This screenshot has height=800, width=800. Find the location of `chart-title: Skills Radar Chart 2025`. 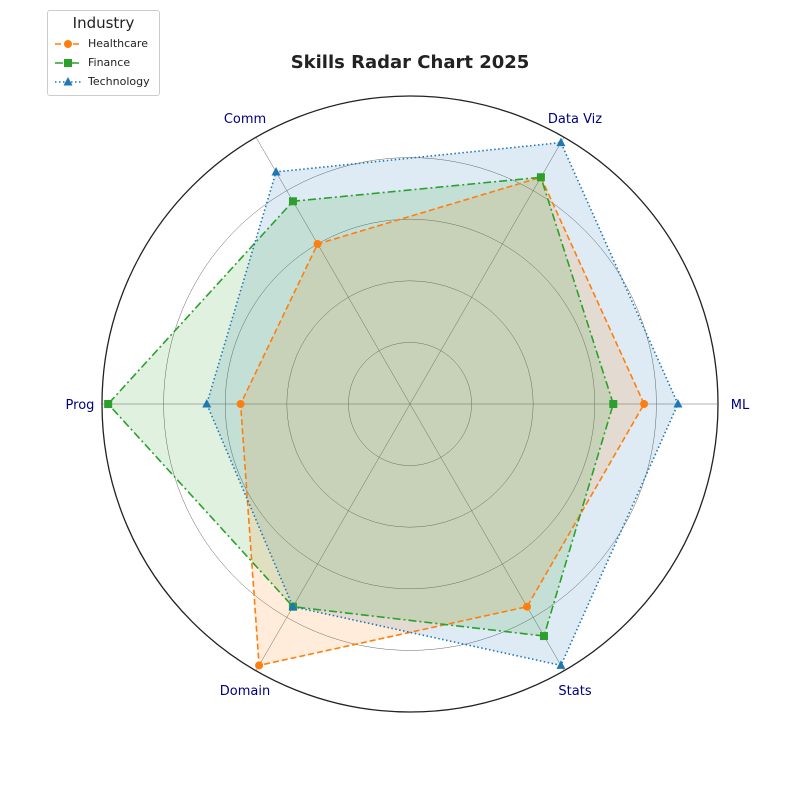

chart-title: Skills Radar Chart 2025 is located at coordinates (410, 62).